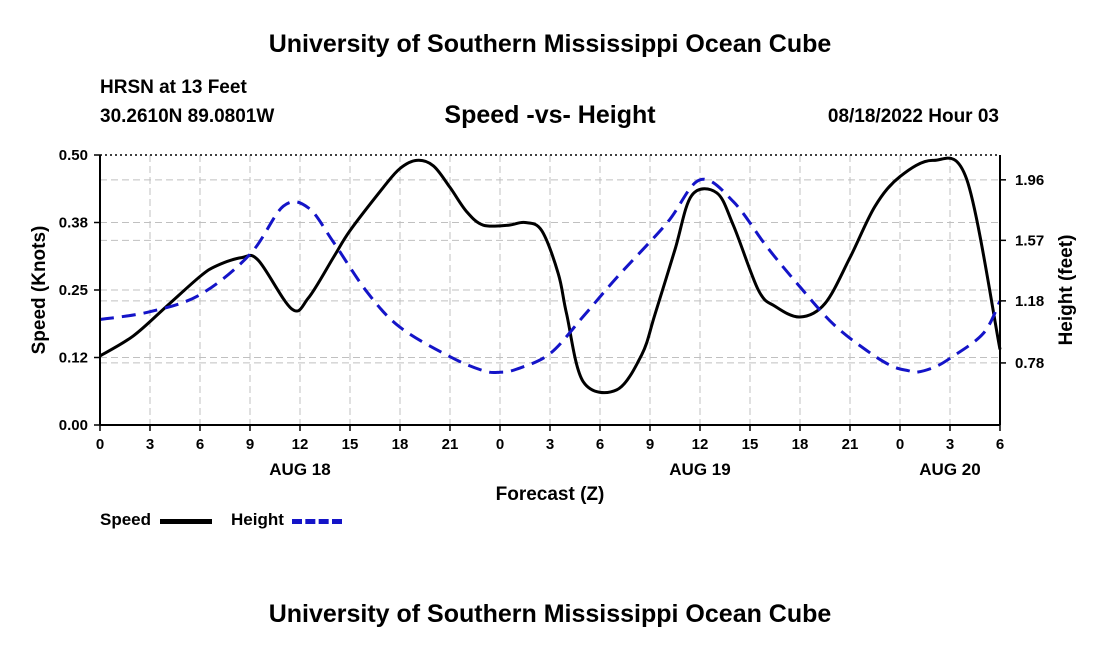  I want to click on y-tick-label: 0.12, so click(73, 358).